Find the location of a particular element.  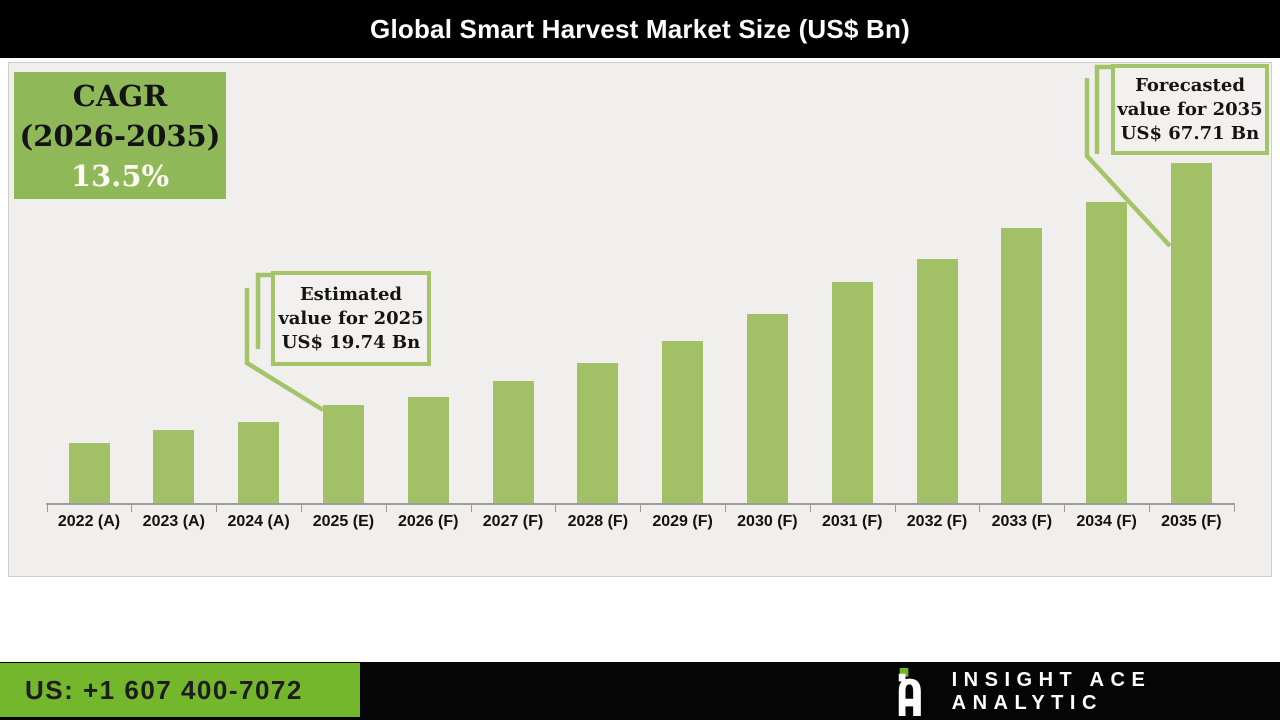

cagr-label-line2: (2026-2035) is located at coordinates (120, 135).